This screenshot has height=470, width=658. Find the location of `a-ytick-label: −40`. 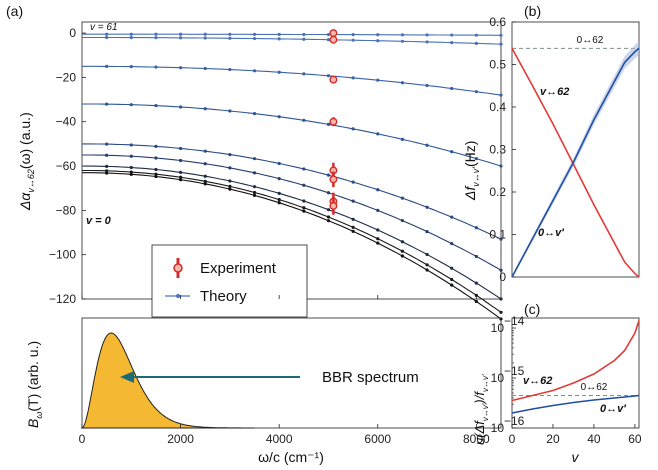

a-ytick-label: −40 is located at coordinates (66, 122).